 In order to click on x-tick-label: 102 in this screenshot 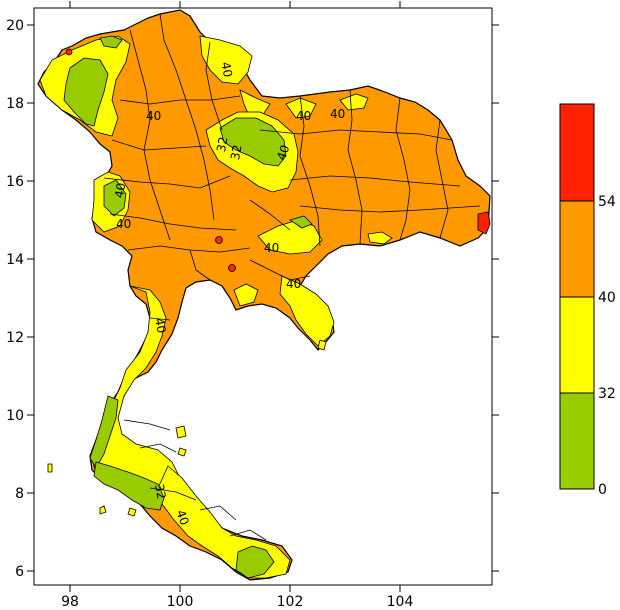, I will do `click(290, 602)`.